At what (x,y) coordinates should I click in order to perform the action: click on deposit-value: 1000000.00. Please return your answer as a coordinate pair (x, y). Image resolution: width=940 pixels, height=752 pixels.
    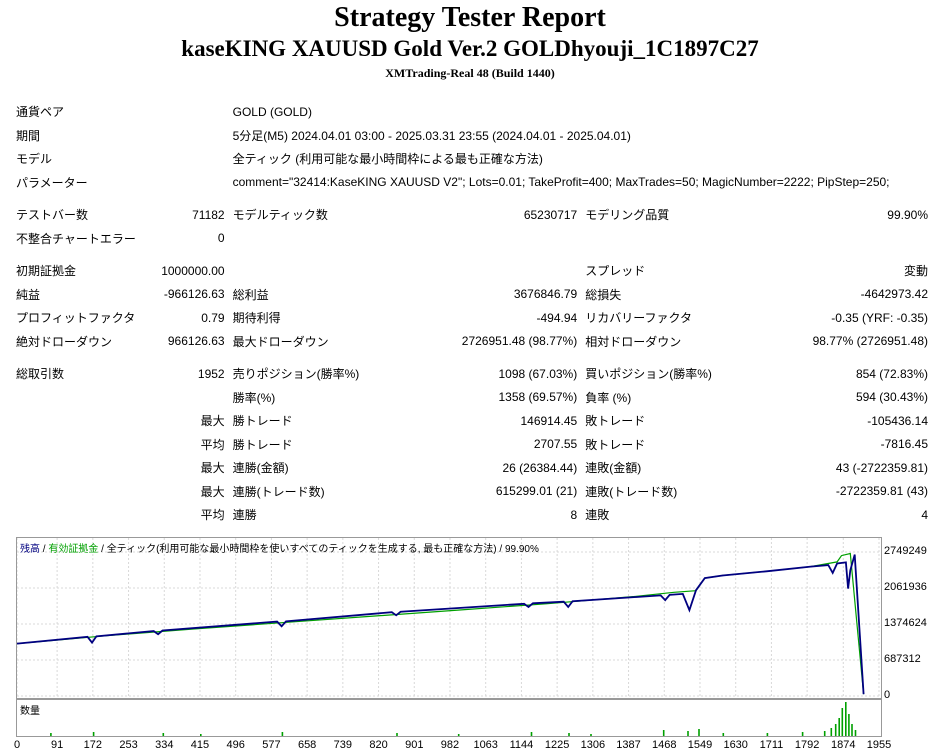
    Looking at the image, I should click on (193, 270).